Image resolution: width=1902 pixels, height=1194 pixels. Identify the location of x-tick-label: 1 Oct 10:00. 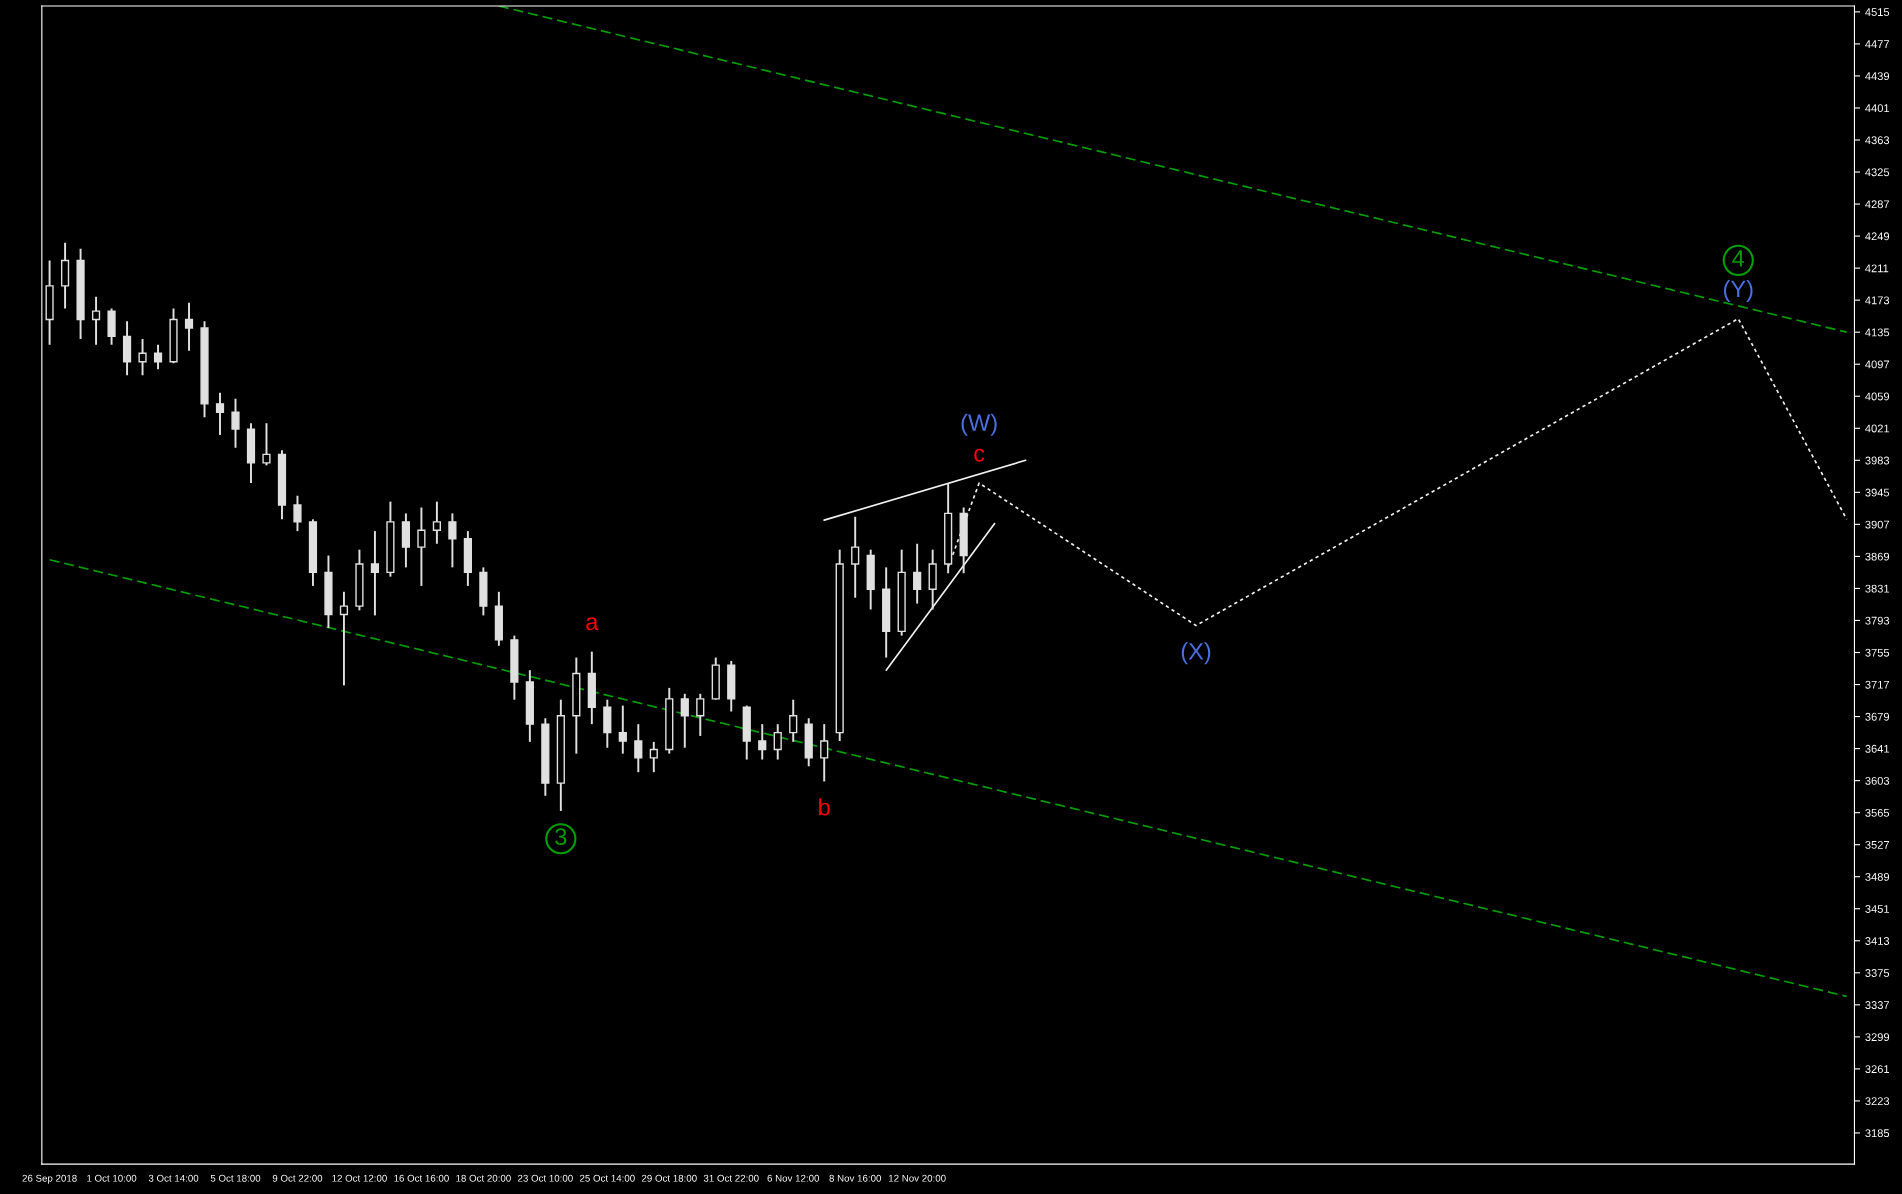
(112, 1178).